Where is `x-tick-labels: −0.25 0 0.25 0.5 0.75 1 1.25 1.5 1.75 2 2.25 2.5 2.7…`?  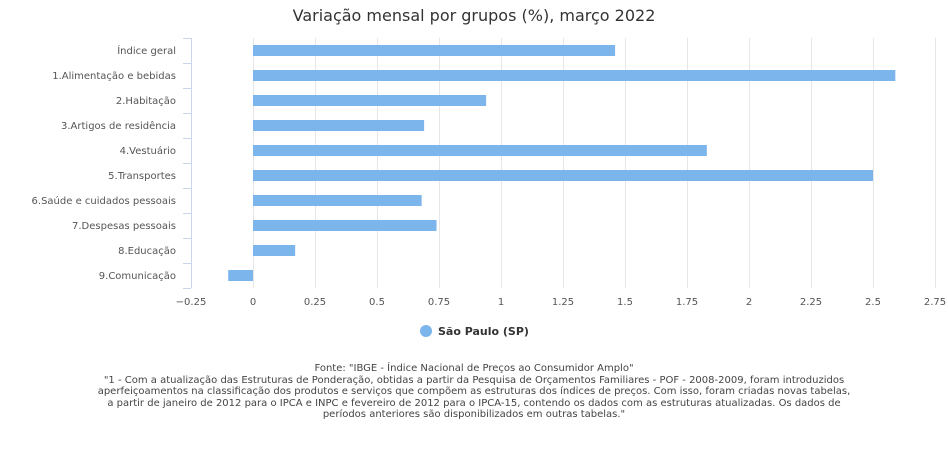 x-tick-labels: −0.25 0 0.25 0.5 0.75 1 1.25 1.5 1.75 2 2.25 2.5 2.7… is located at coordinates (561, 302).